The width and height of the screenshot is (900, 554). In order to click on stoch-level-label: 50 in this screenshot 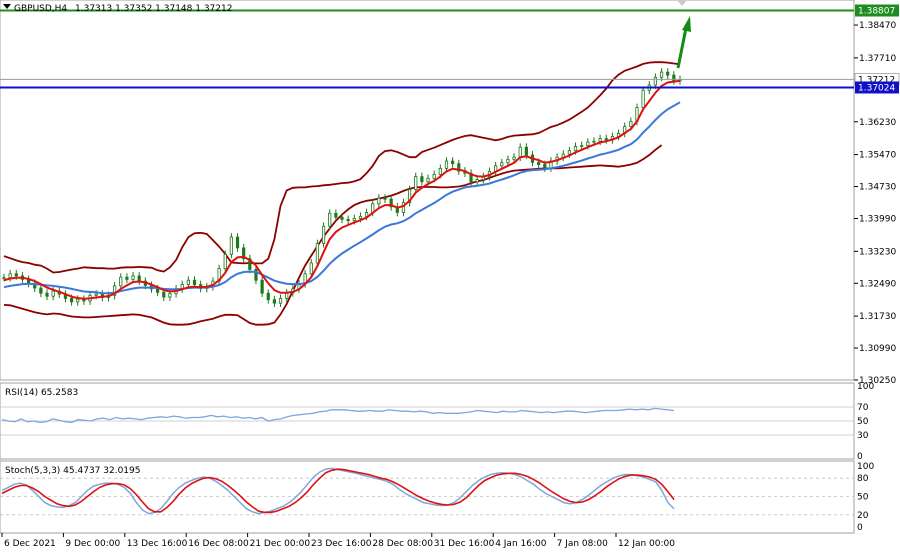, I will do `click(863, 498)`.